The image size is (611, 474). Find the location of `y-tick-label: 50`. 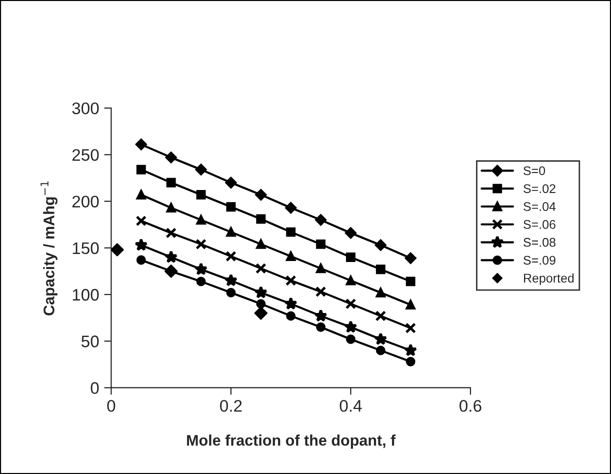

y-tick-label: 50 is located at coordinates (90, 342).